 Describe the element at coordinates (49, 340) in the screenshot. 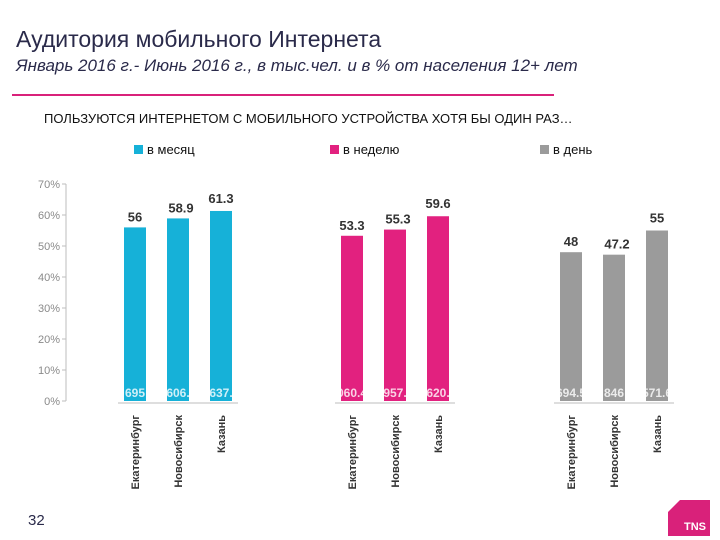

I see `y-tick-label: 20%` at that location.